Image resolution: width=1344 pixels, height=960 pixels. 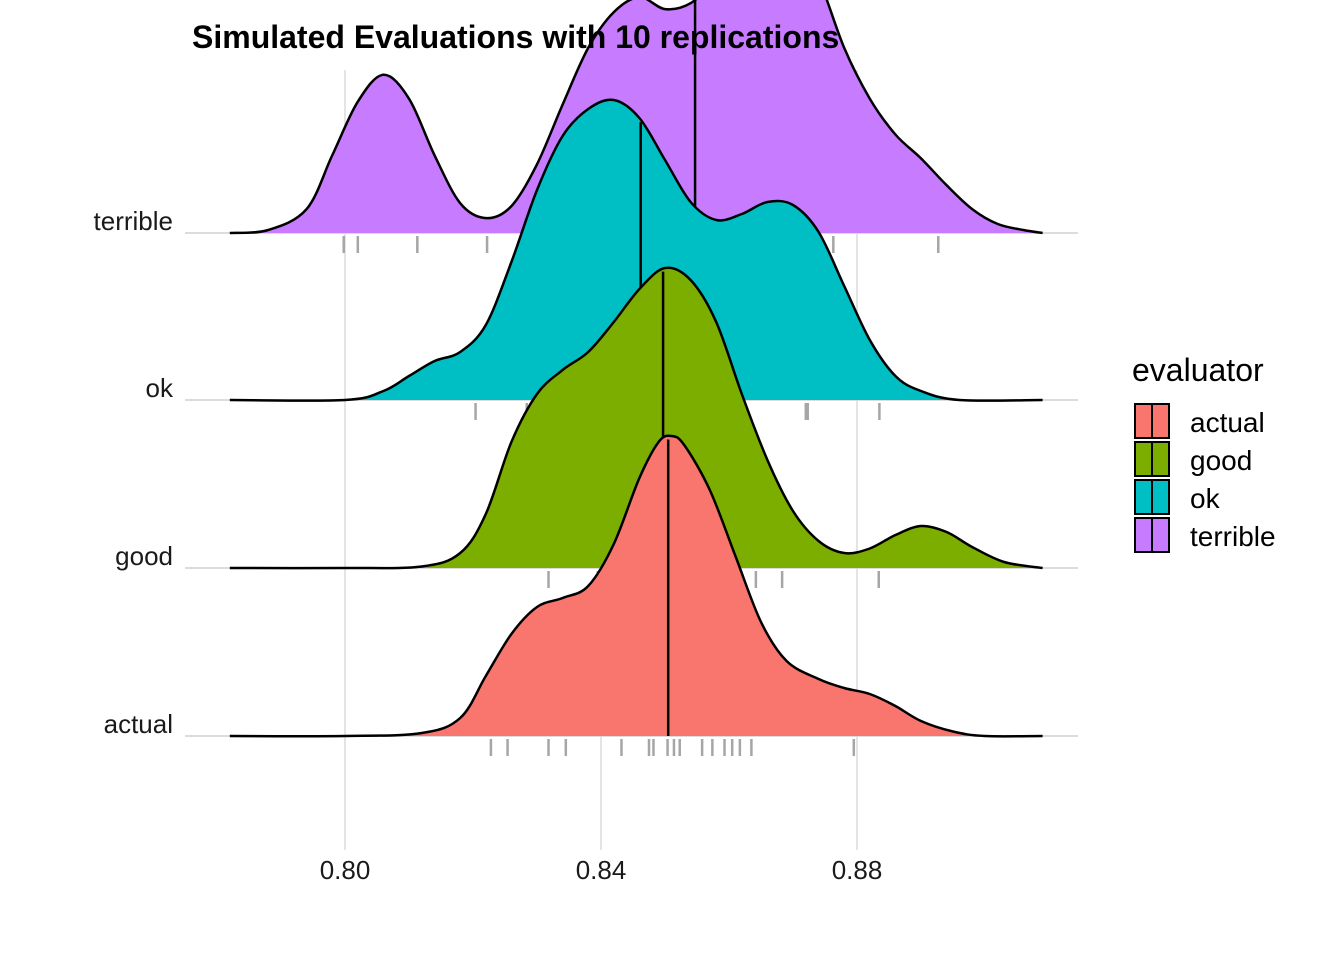 I want to click on legend-title: evaluator, so click(x=1198, y=370).